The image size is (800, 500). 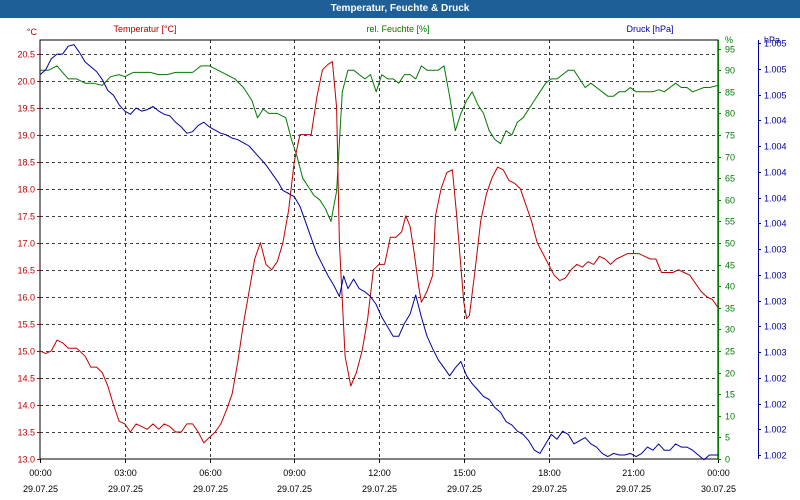 I want to click on x-tick-time: 21:00, so click(x=633, y=473).